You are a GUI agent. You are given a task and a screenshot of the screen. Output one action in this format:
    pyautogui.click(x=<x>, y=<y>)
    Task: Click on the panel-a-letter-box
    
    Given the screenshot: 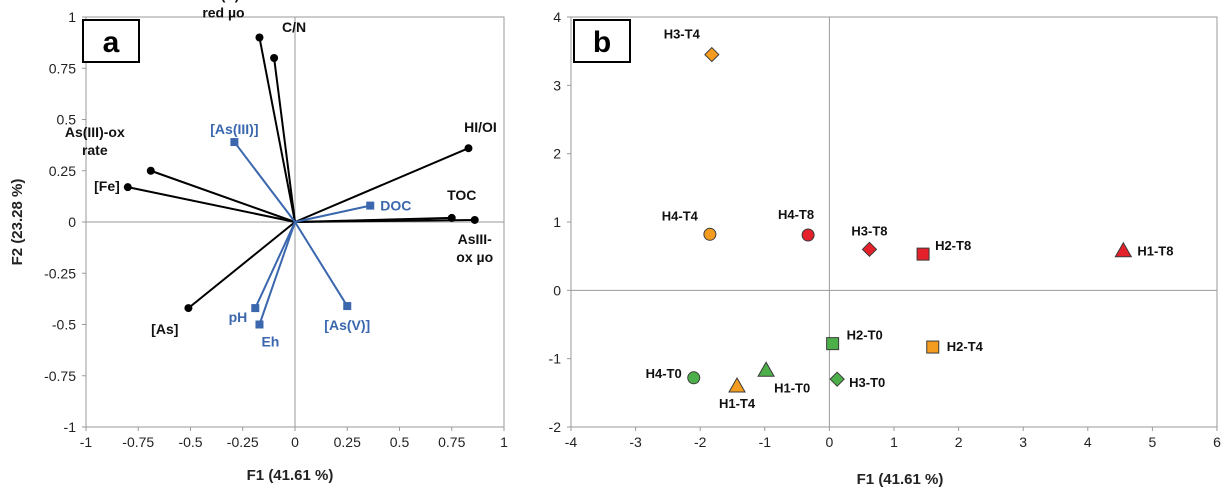 What is the action you would take?
    pyautogui.click(x=111, y=41)
    